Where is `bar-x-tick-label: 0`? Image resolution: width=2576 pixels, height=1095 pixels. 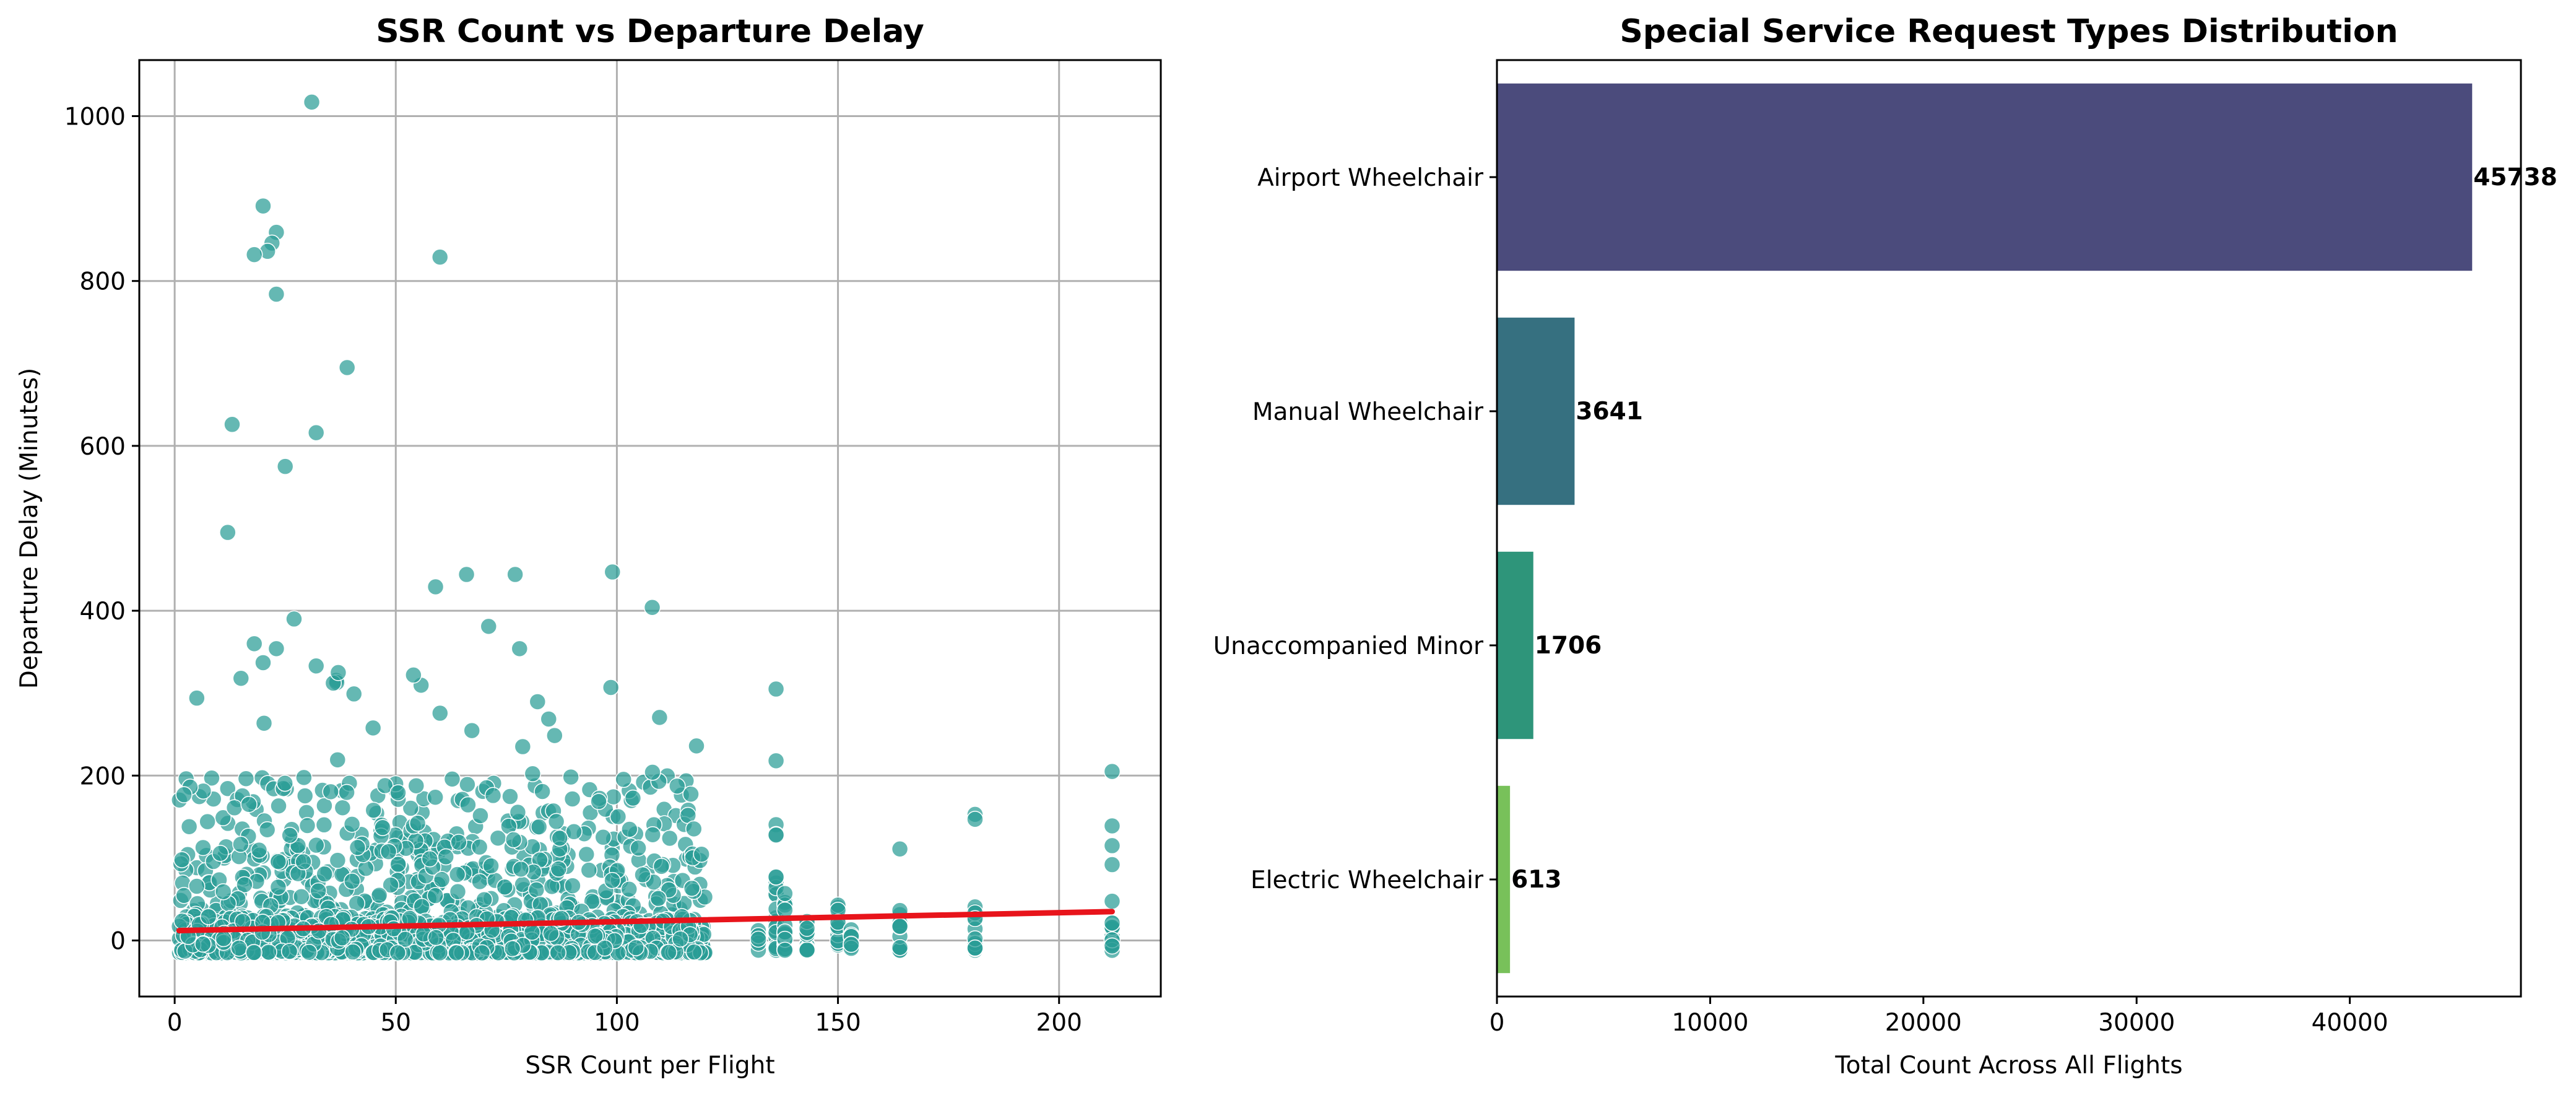
bar-x-tick-label: 0 is located at coordinates (1497, 1023).